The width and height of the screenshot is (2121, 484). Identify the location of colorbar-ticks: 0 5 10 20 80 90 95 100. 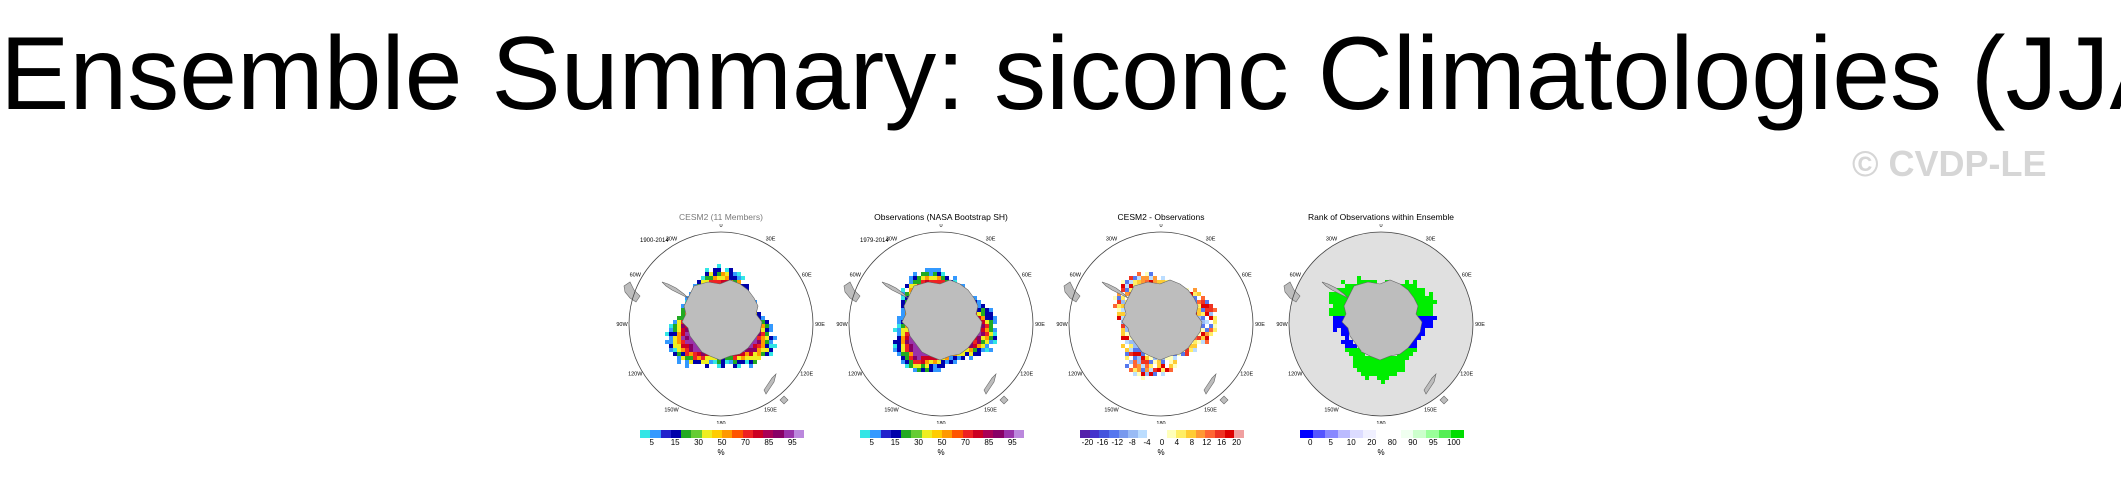
(1382, 444).